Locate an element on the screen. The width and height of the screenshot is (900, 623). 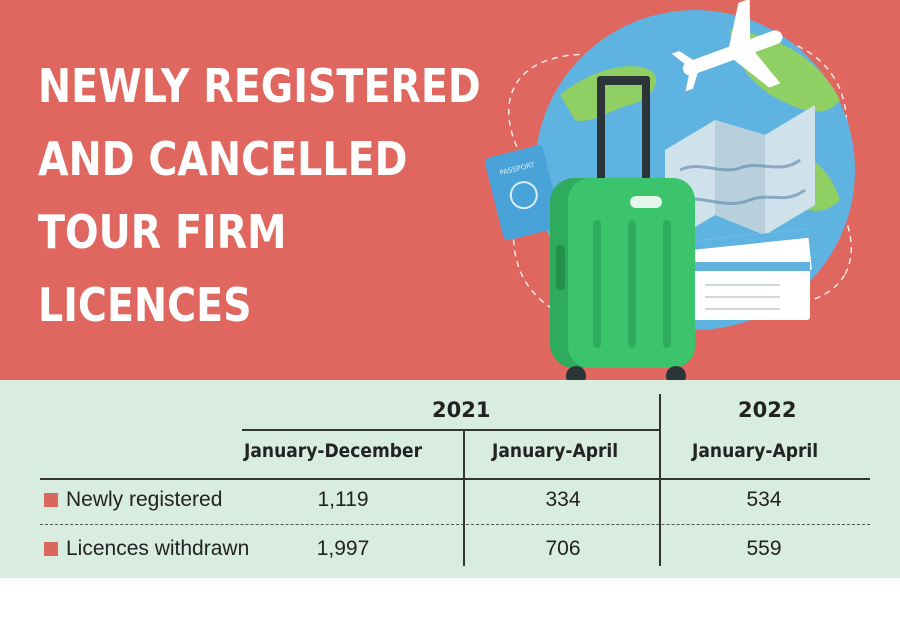
table-cell: 534 is located at coordinates (764, 499).